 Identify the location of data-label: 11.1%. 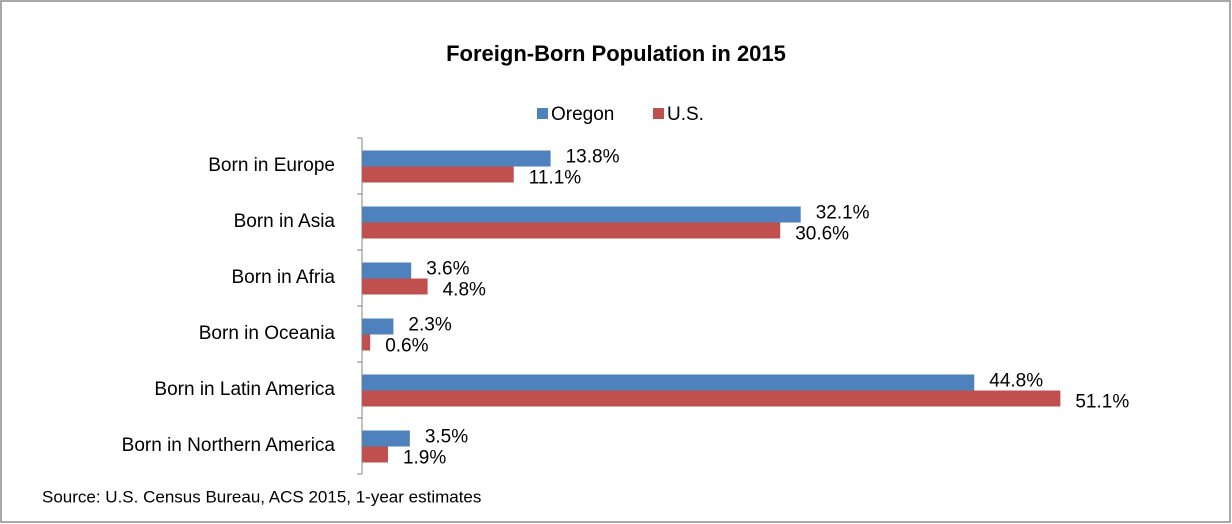
(555, 178).